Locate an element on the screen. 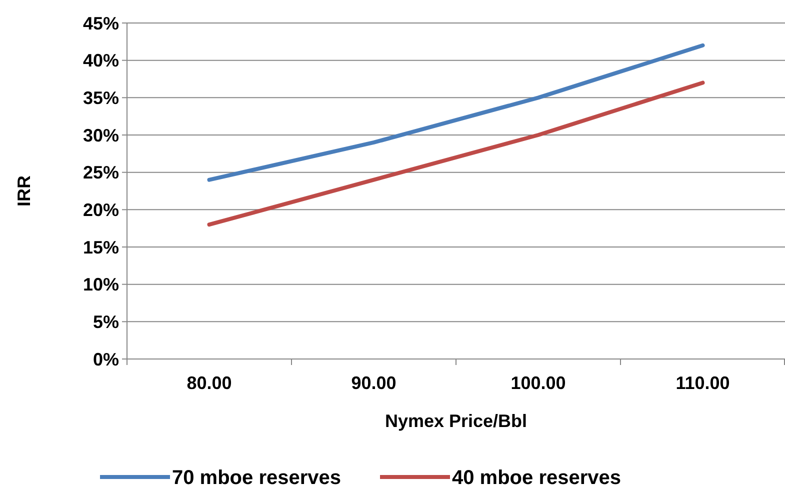 This screenshot has width=785, height=490. y-tick-label: 0% is located at coordinates (105, 359).